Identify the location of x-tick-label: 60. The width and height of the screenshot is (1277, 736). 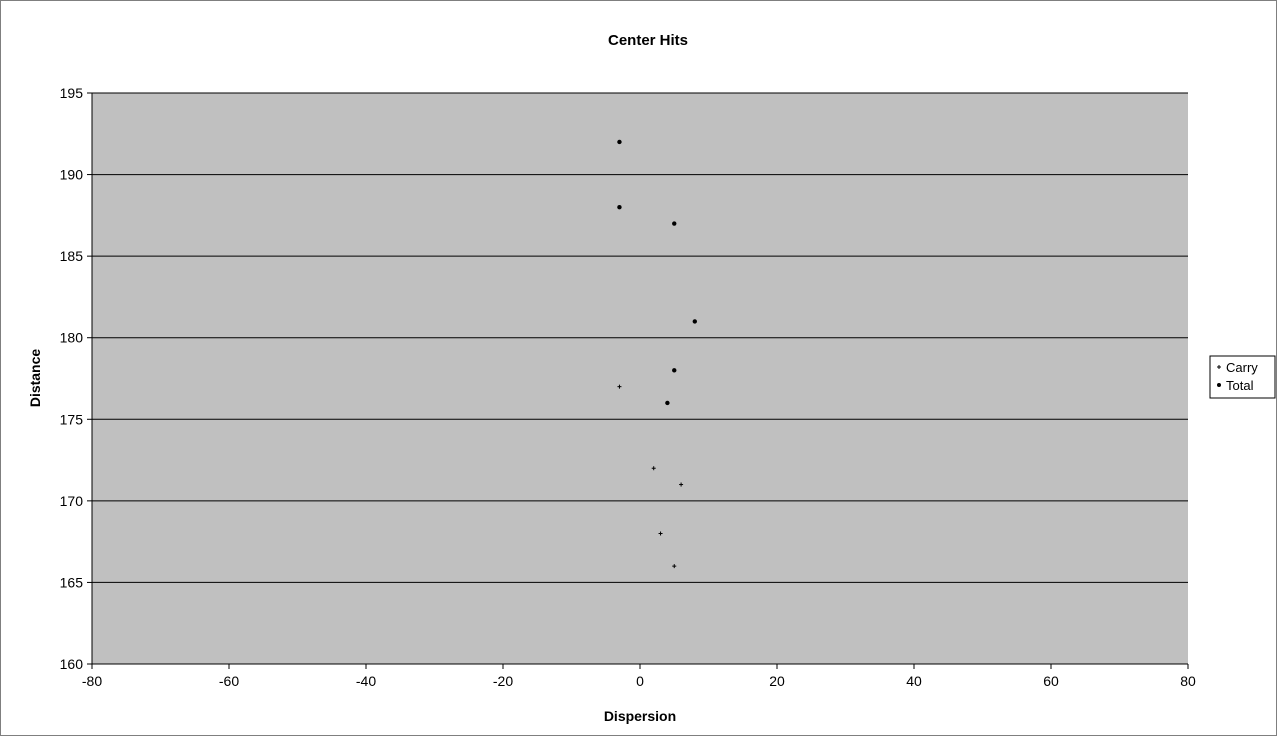
(1051, 681).